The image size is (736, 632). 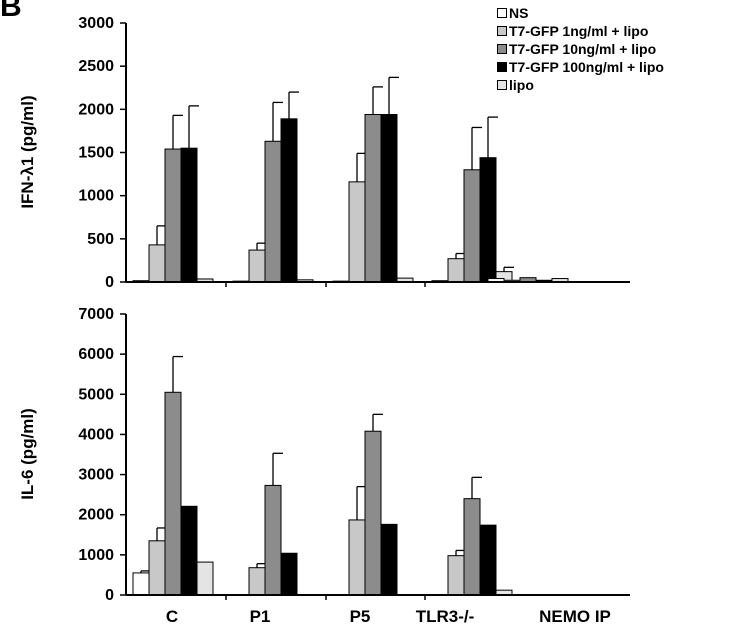 I want to click on p1-bar-p5-t7-gfp-1ng-ml-lipo, so click(x=357, y=232).